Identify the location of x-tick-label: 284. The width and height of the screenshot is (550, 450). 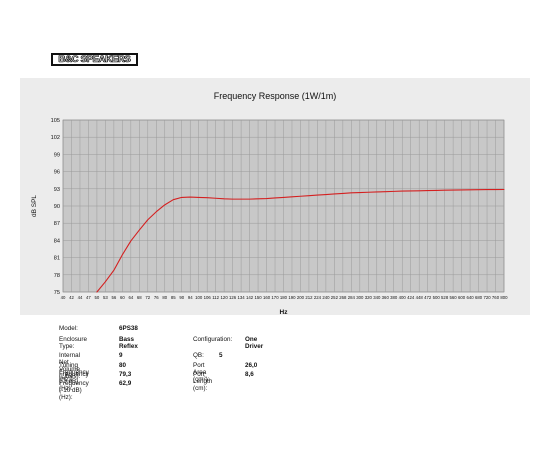
(352, 297).